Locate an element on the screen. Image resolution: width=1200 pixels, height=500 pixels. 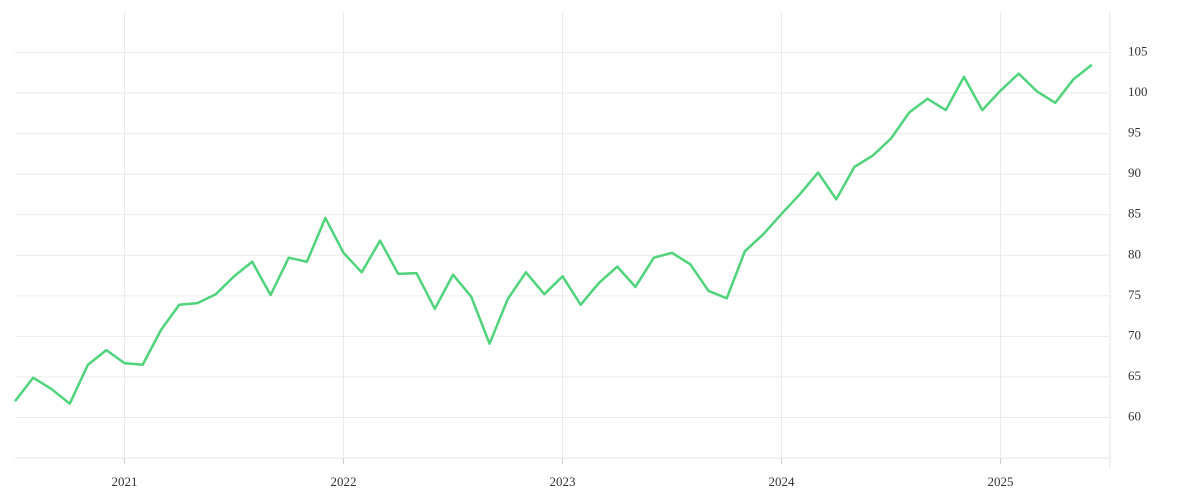
y-tick-label: 100 is located at coordinates (1138, 91).